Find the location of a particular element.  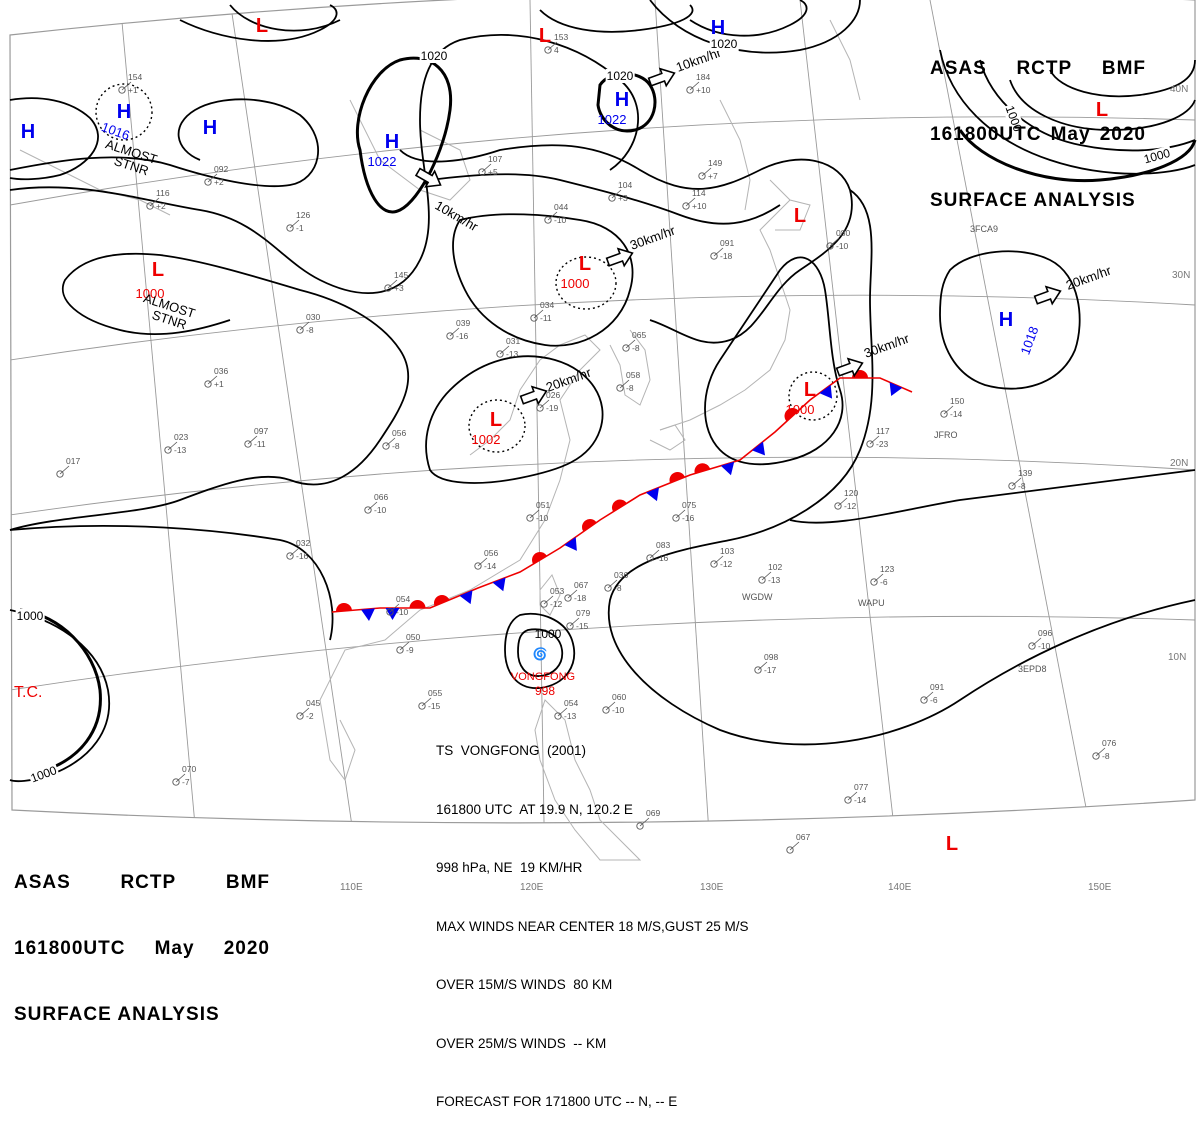

coastline-taiwan is located at coordinates (550, 595).